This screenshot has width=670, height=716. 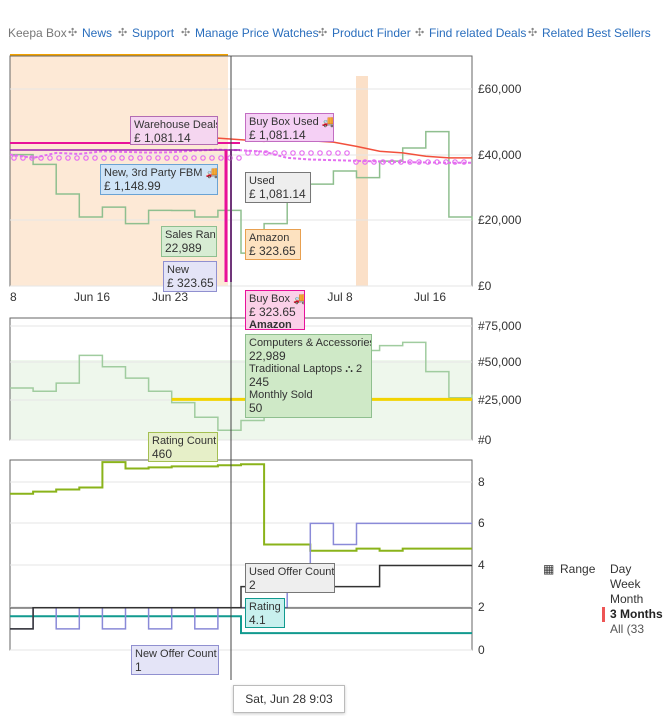 What do you see at coordinates (176, 125) in the screenshot?
I see `tooltip-title: Warehouse Deals` at bounding box center [176, 125].